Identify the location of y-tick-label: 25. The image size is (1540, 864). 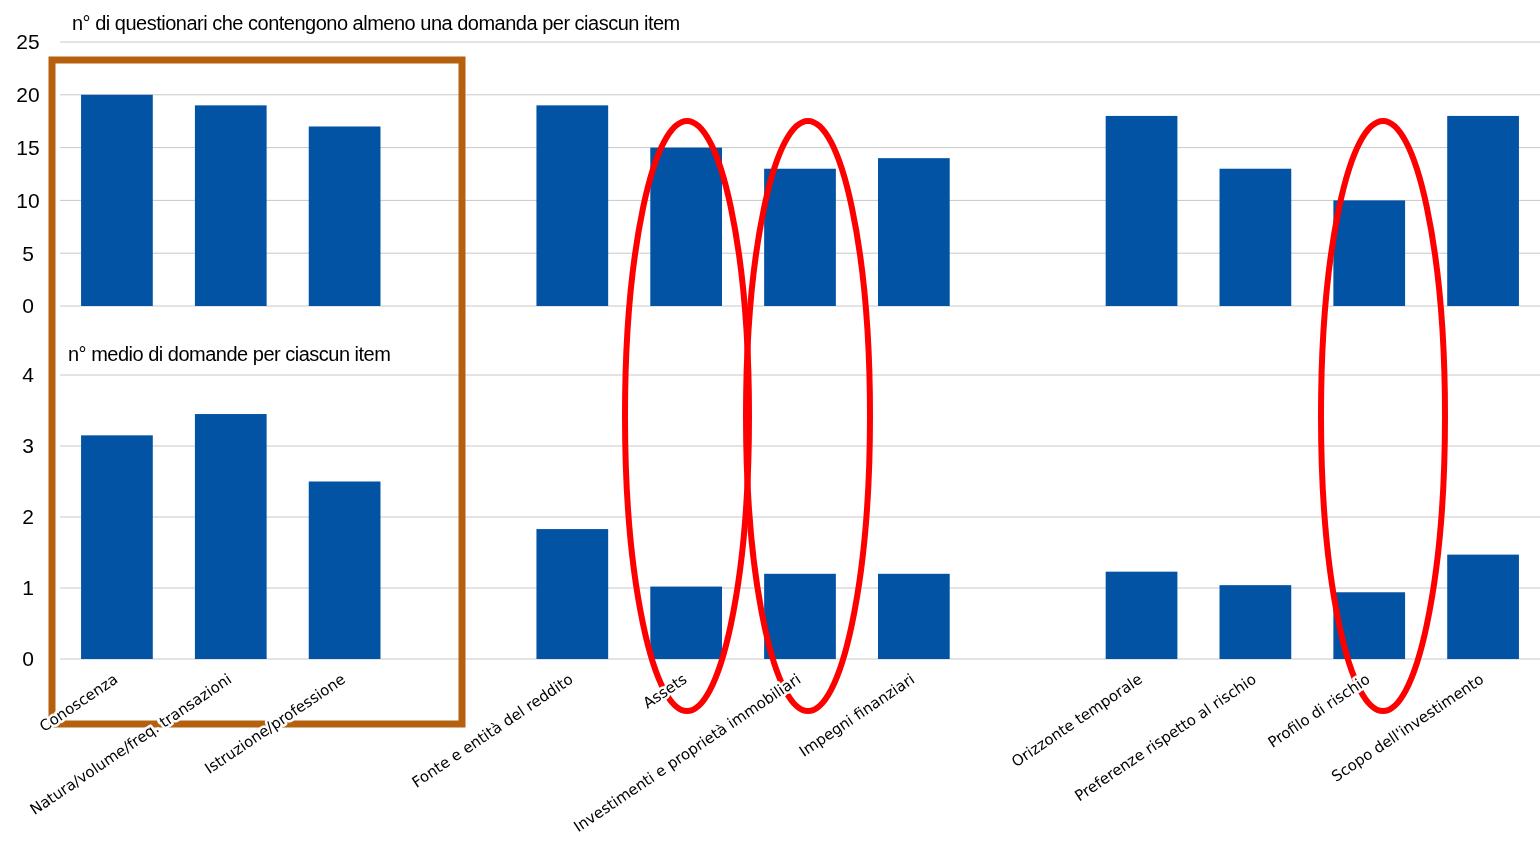
(28, 42).